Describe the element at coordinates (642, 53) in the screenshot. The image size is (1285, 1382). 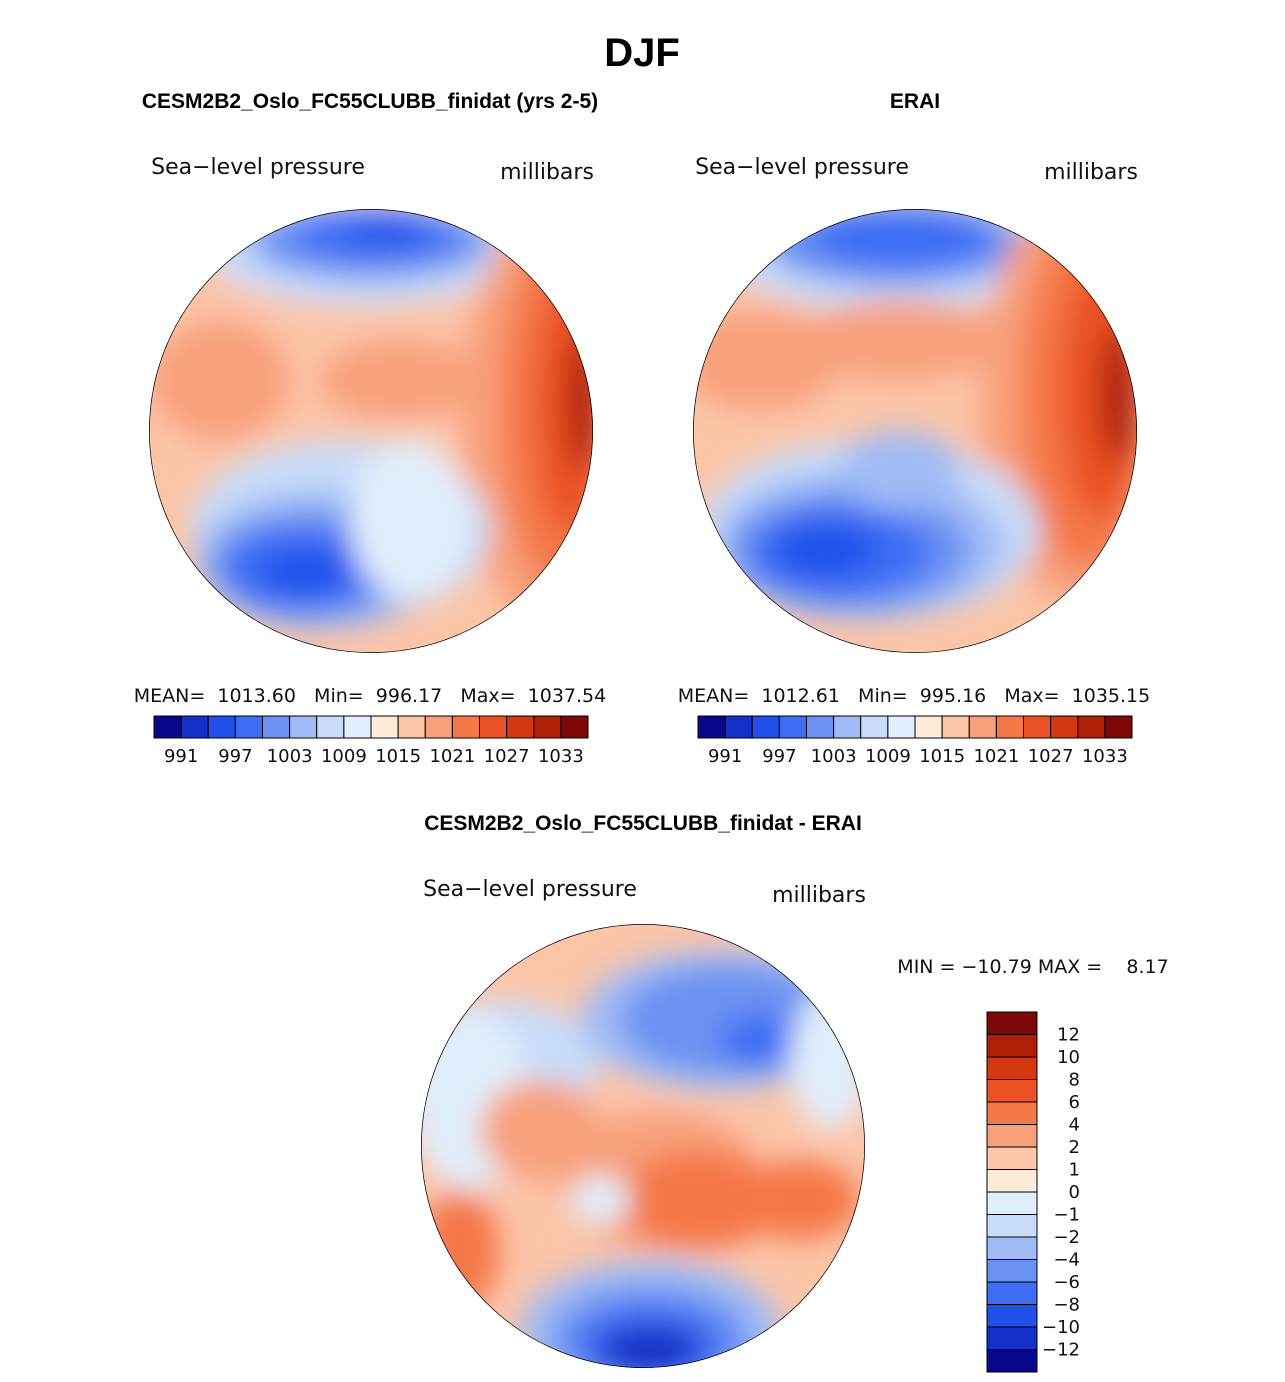
I see `figure-title: DJF` at that location.